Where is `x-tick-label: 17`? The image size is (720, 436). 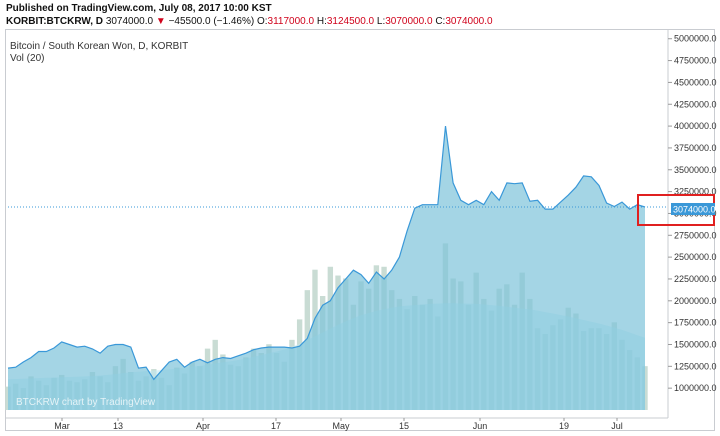 x-tick-label: 17 is located at coordinates (276, 426).